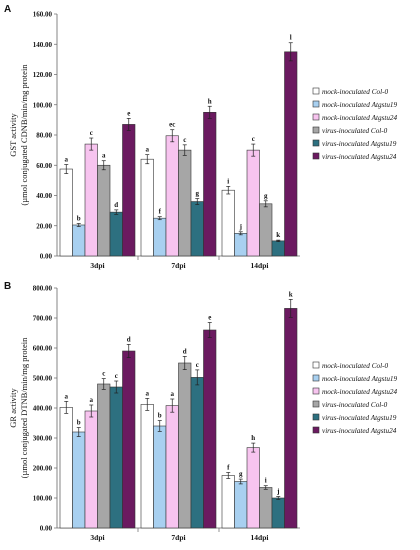 This screenshot has width=420, height=550. I want to click on significance-letter: ec, so click(172, 125).